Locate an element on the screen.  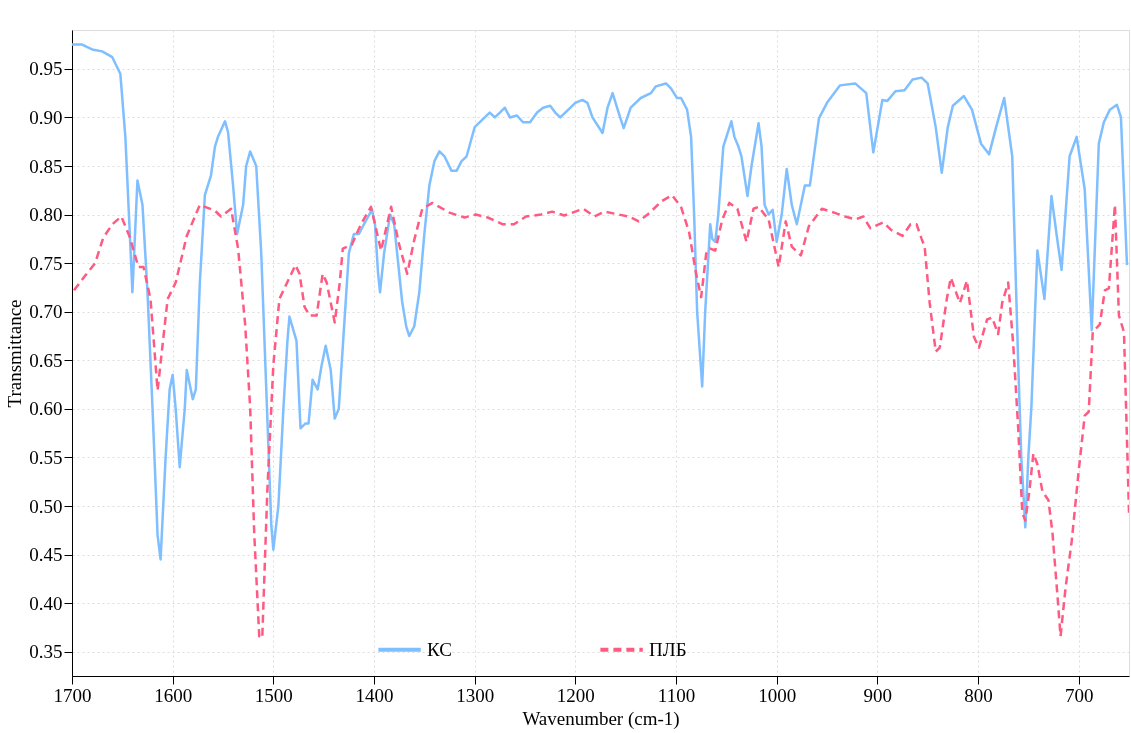
x-tick-label: 1200 is located at coordinates (575, 695).